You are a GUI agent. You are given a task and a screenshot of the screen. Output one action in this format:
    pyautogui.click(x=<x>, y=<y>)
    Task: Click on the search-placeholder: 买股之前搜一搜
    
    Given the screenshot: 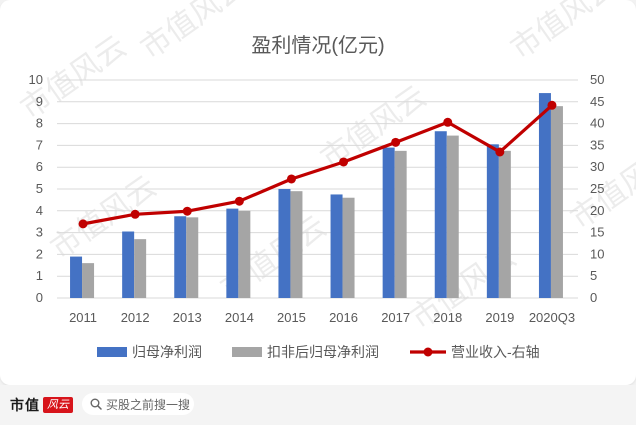 What is the action you would take?
    pyautogui.click(x=148, y=404)
    